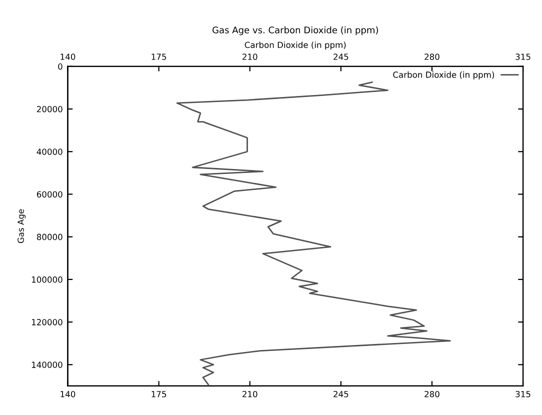 This screenshot has width=542, height=415. I want to click on y-tick-label: 40000, so click(49, 151).